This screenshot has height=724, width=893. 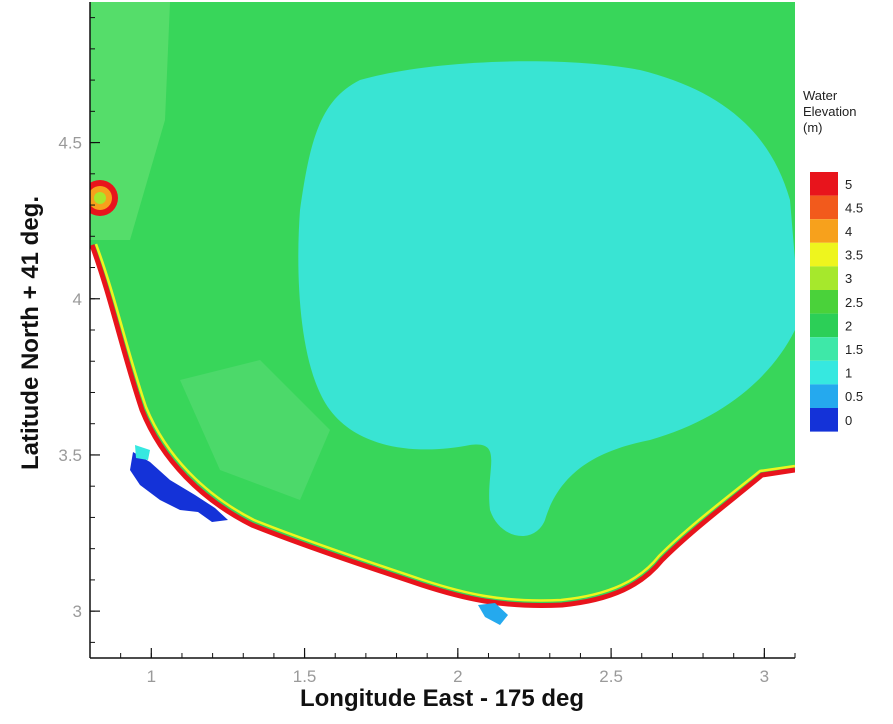 What do you see at coordinates (77, 299) in the screenshot?
I see `y-tick-label: 4` at bounding box center [77, 299].